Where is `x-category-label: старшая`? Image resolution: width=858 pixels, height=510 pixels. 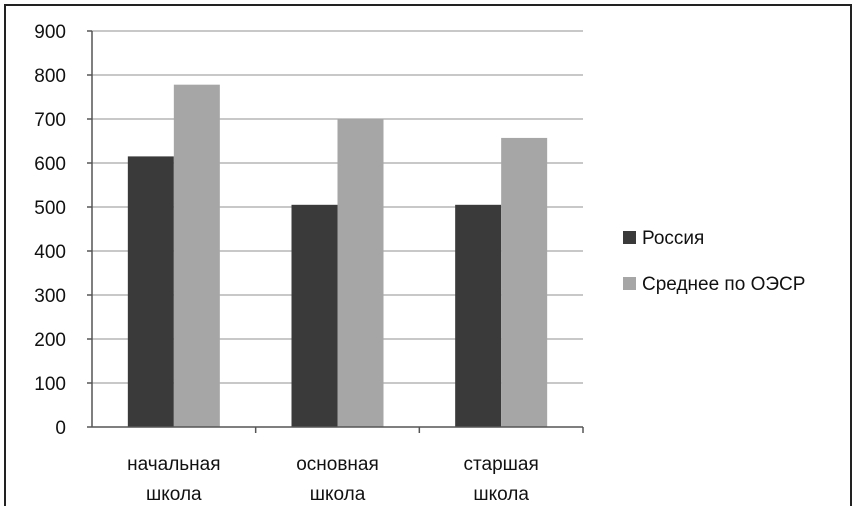
x-category-label: старшая is located at coordinates (501, 464).